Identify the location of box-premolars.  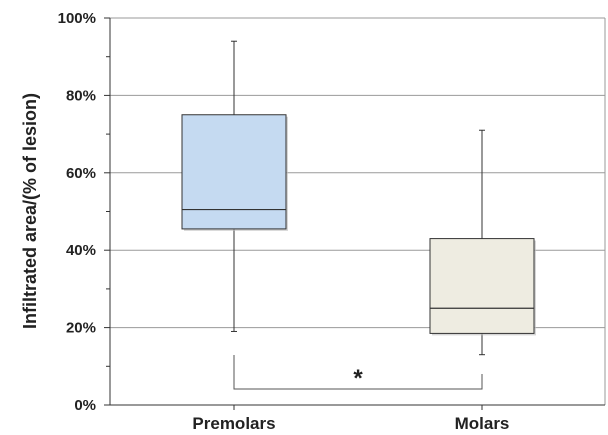
(234, 186).